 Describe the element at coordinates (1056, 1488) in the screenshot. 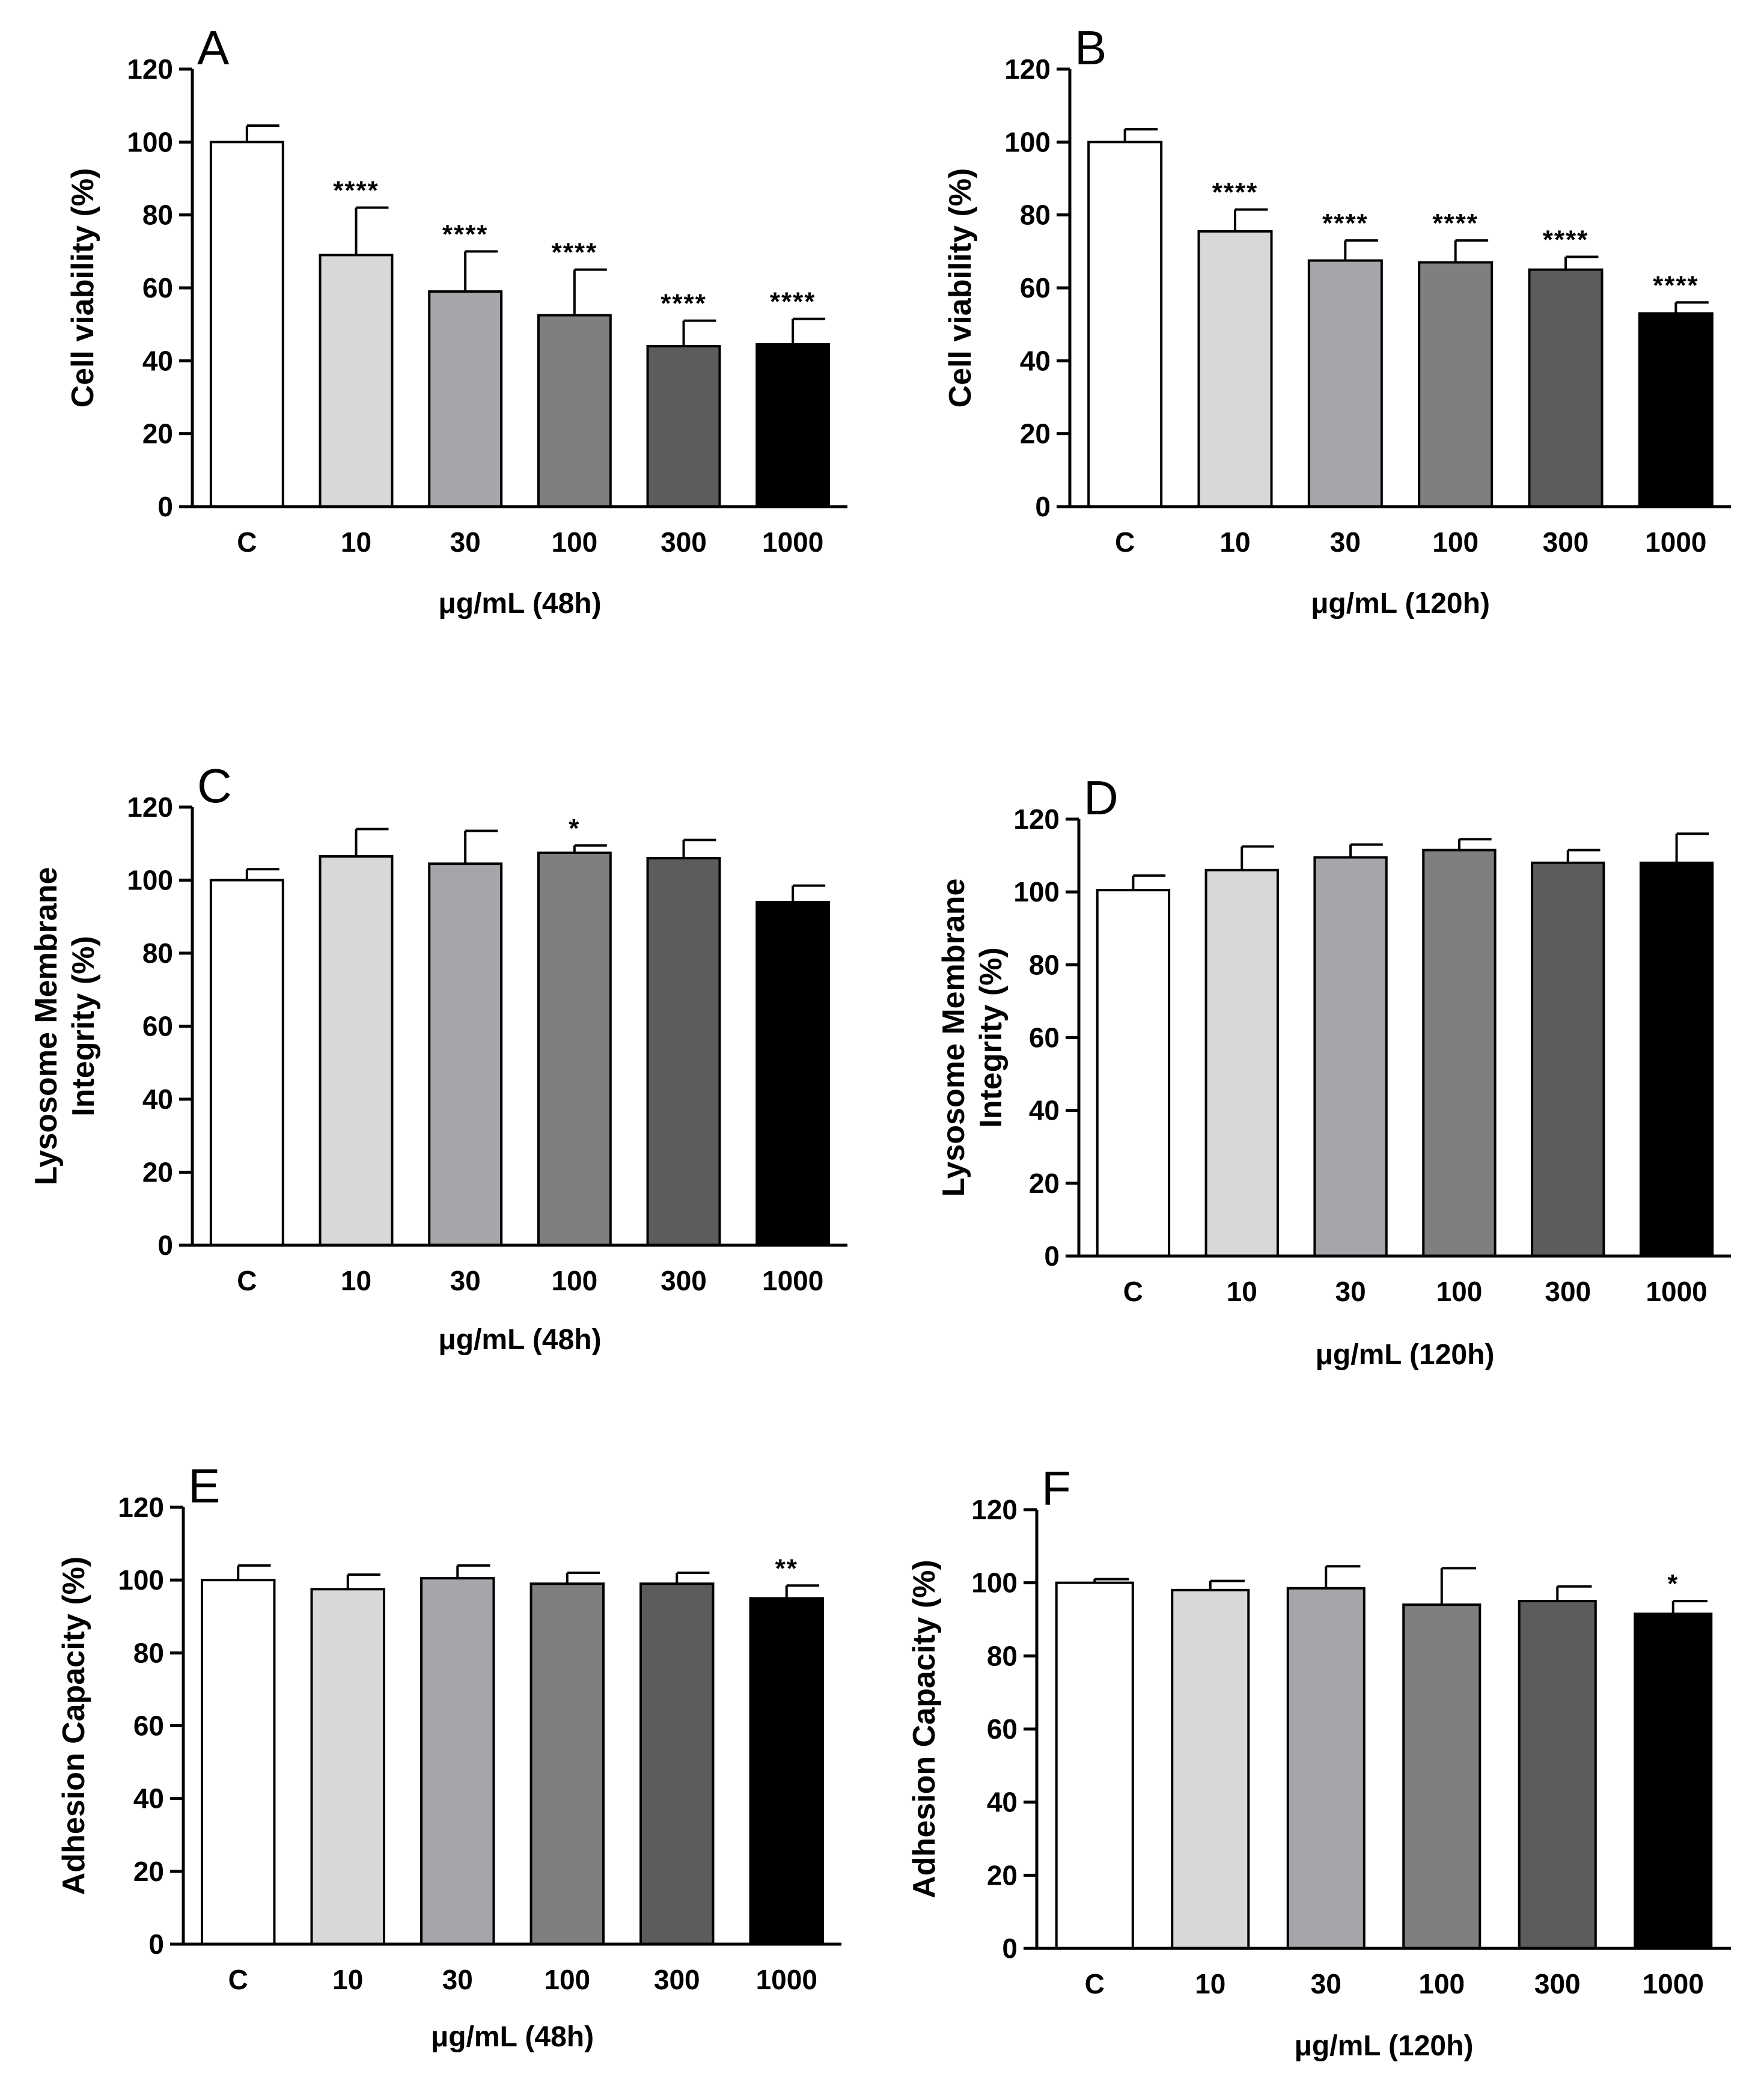

I see `panel-label: F` at that location.